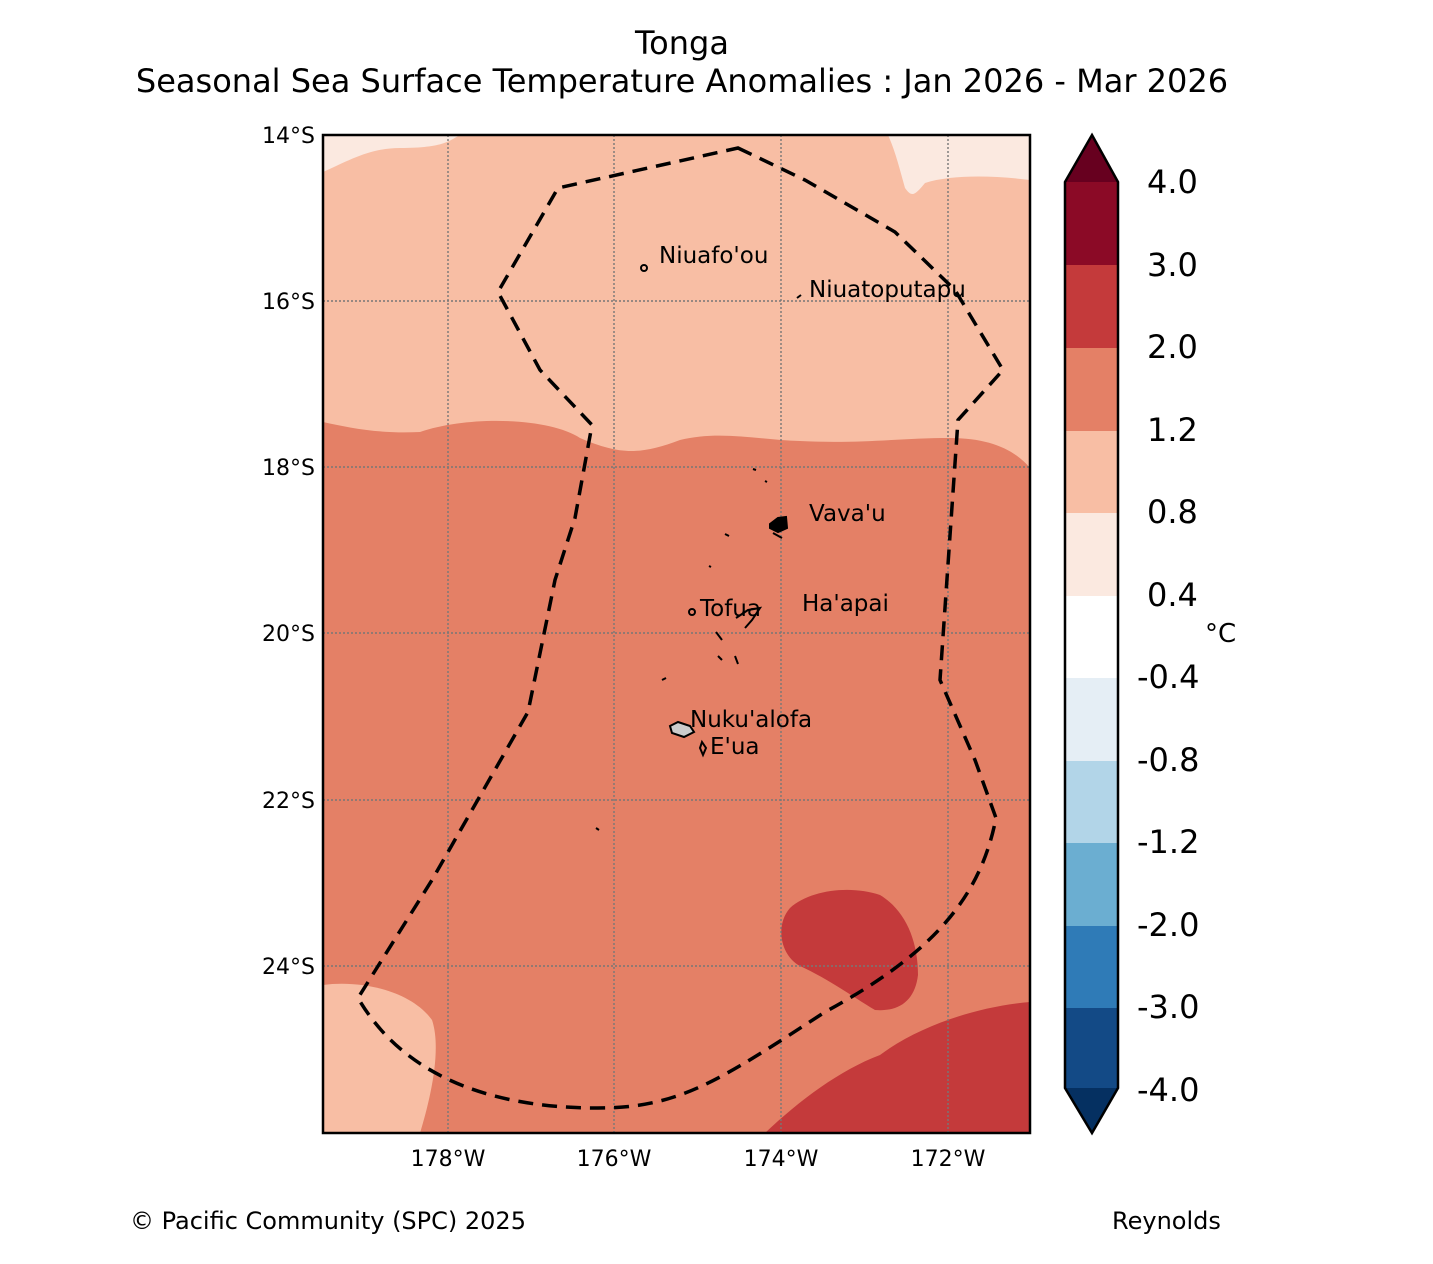 This screenshot has width=1433, height=1264. I want to click on map-title: Tonga, so click(682, 43).